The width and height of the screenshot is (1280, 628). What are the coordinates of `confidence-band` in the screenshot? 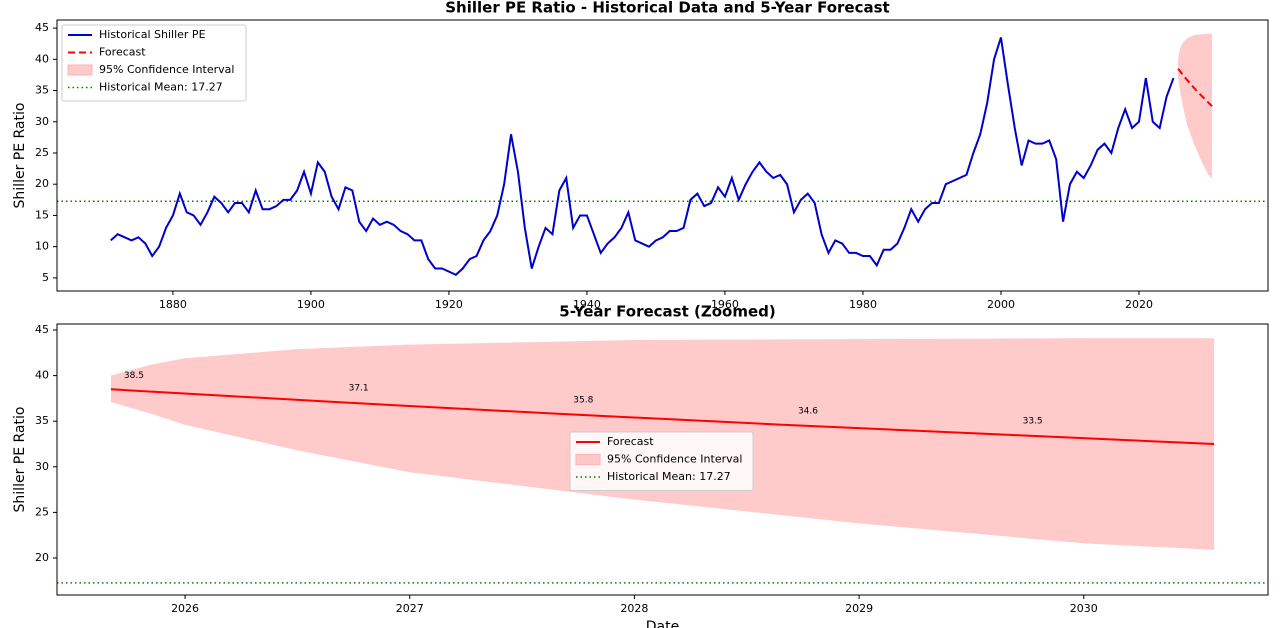 It's located at (1195, 106).